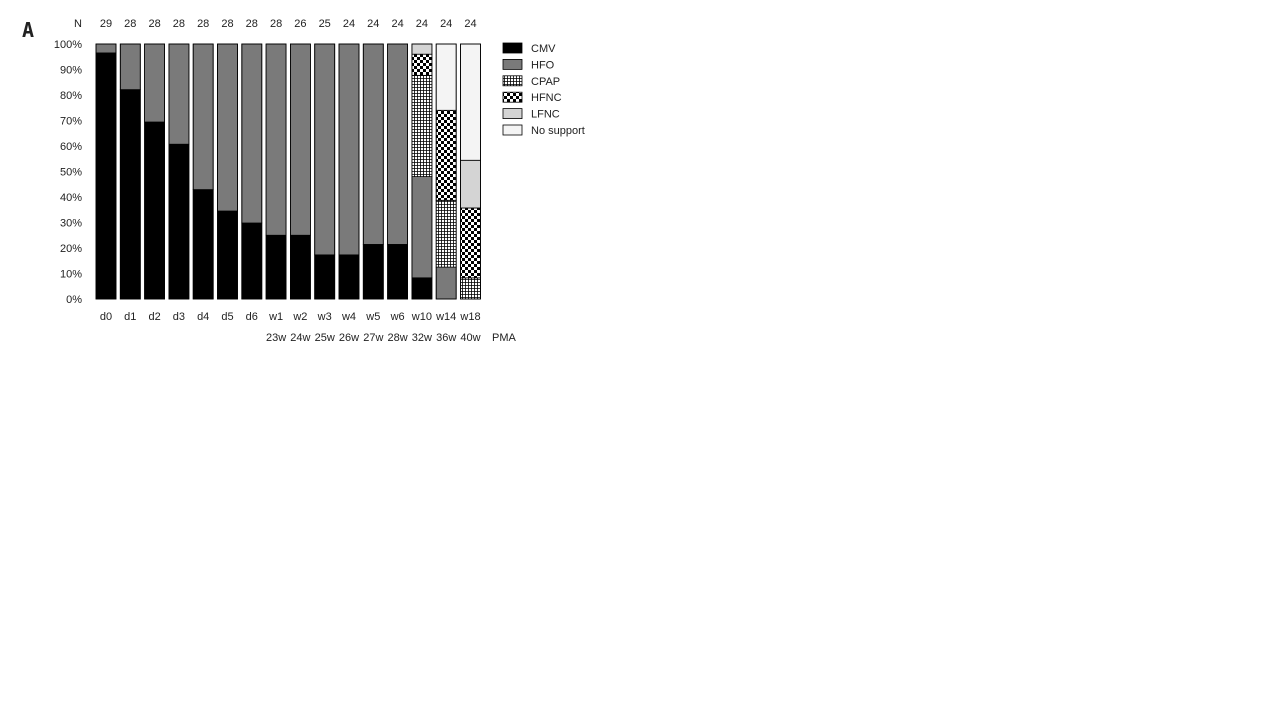  Describe the element at coordinates (372, 317) in the screenshot. I see `x-tick-label: w5` at that location.